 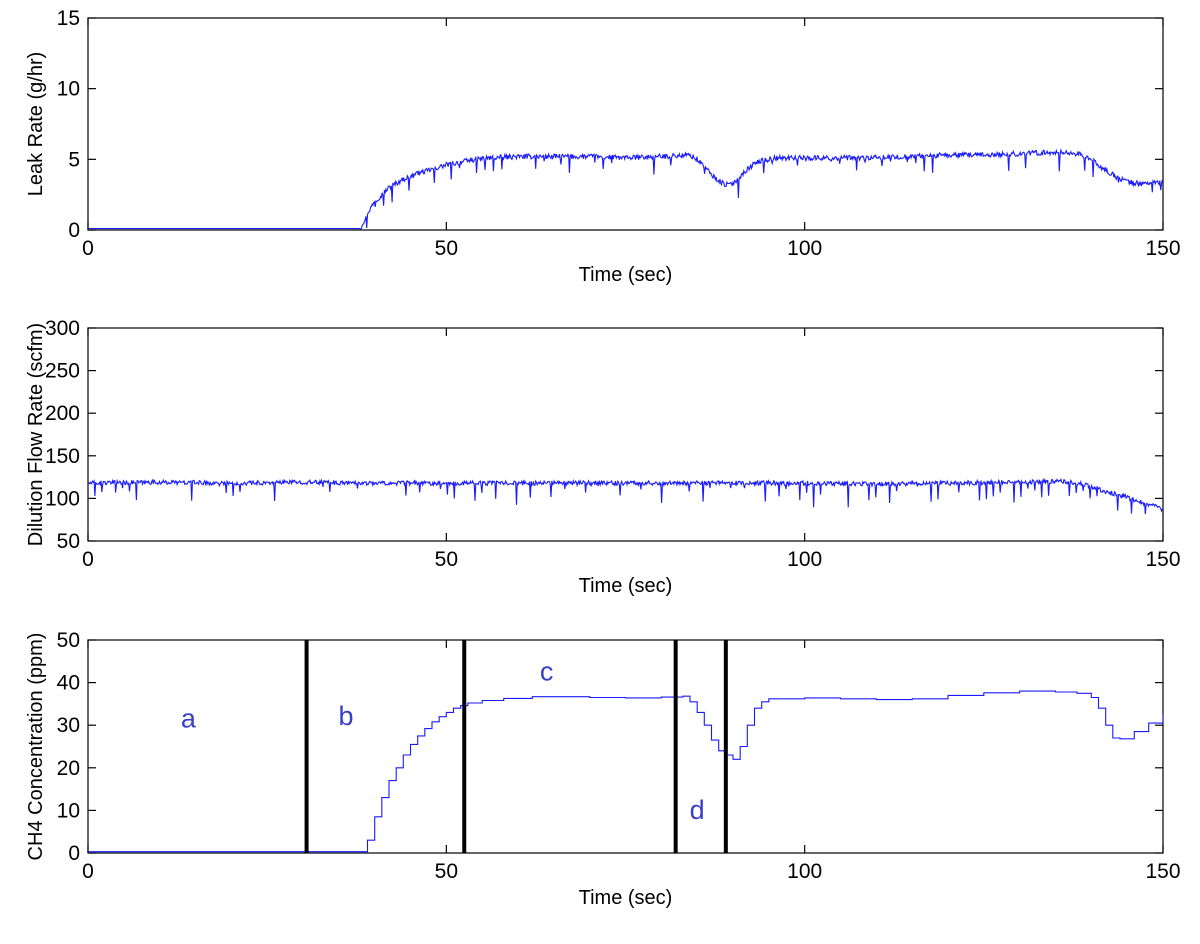 I want to click on dilution-flow-y-axis-title: Dilution Flow Rate (scfm), so click(x=36, y=434).